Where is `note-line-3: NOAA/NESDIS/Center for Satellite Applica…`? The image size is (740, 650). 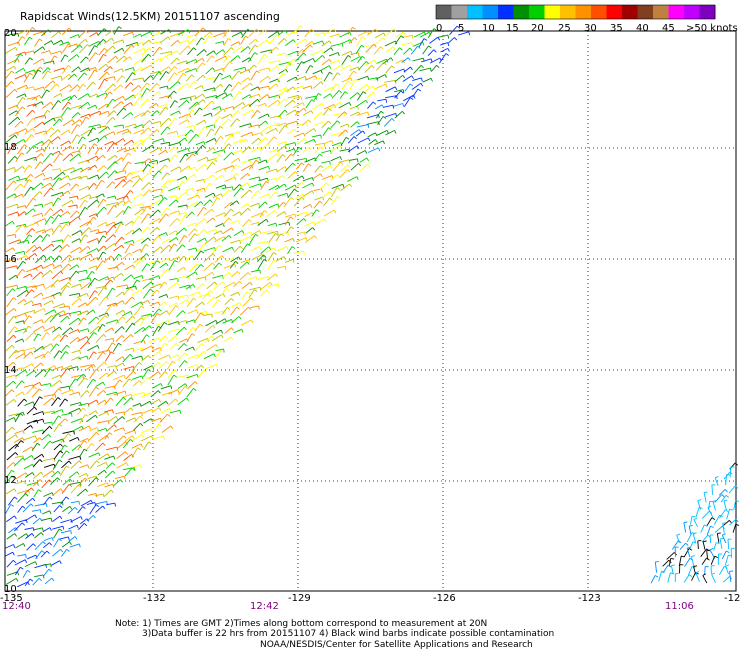
note-line-3: NOAA/NESDIS/Center for Satellite Applica… is located at coordinates (396, 645).